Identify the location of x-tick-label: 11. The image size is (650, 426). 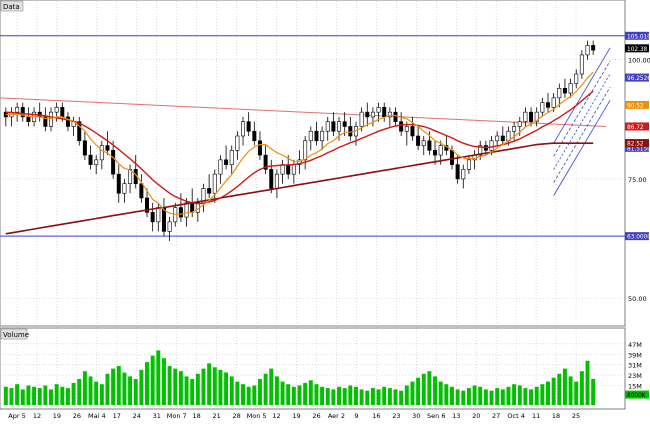
(536, 416).